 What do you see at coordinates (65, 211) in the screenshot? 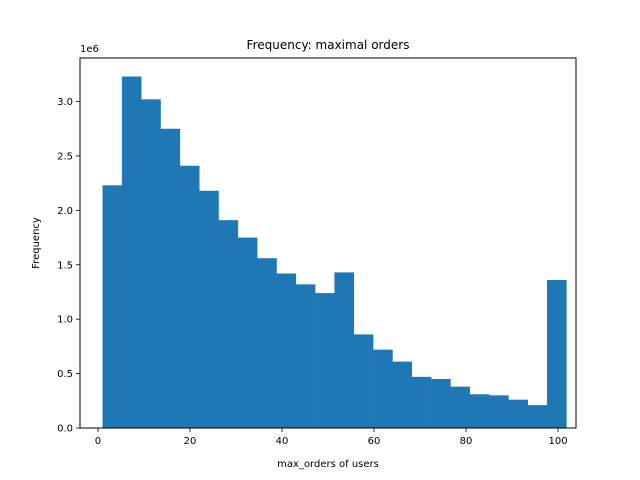
I see `y-tick-label: 2.0` at bounding box center [65, 211].